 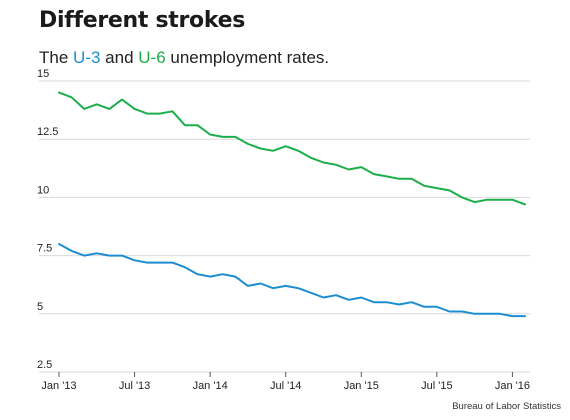 What do you see at coordinates (134, 386) in the screenshot?
I see `x-tick-label: Jul '13` at bounding box center [134, 386].